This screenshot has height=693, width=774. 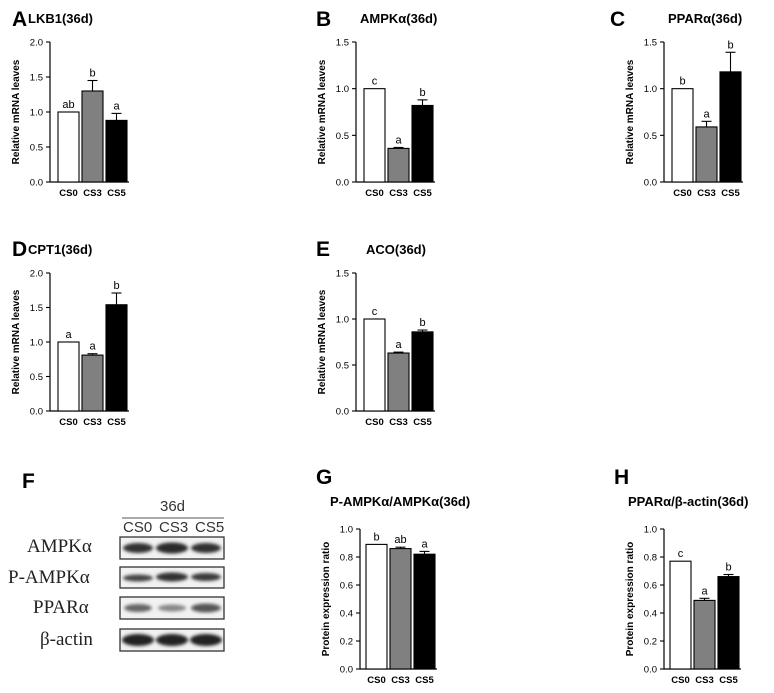 What do you see at coordinates (728, 623) in the screenshot?
I see `bar-h-cs5` at bounding box center [728, 623].